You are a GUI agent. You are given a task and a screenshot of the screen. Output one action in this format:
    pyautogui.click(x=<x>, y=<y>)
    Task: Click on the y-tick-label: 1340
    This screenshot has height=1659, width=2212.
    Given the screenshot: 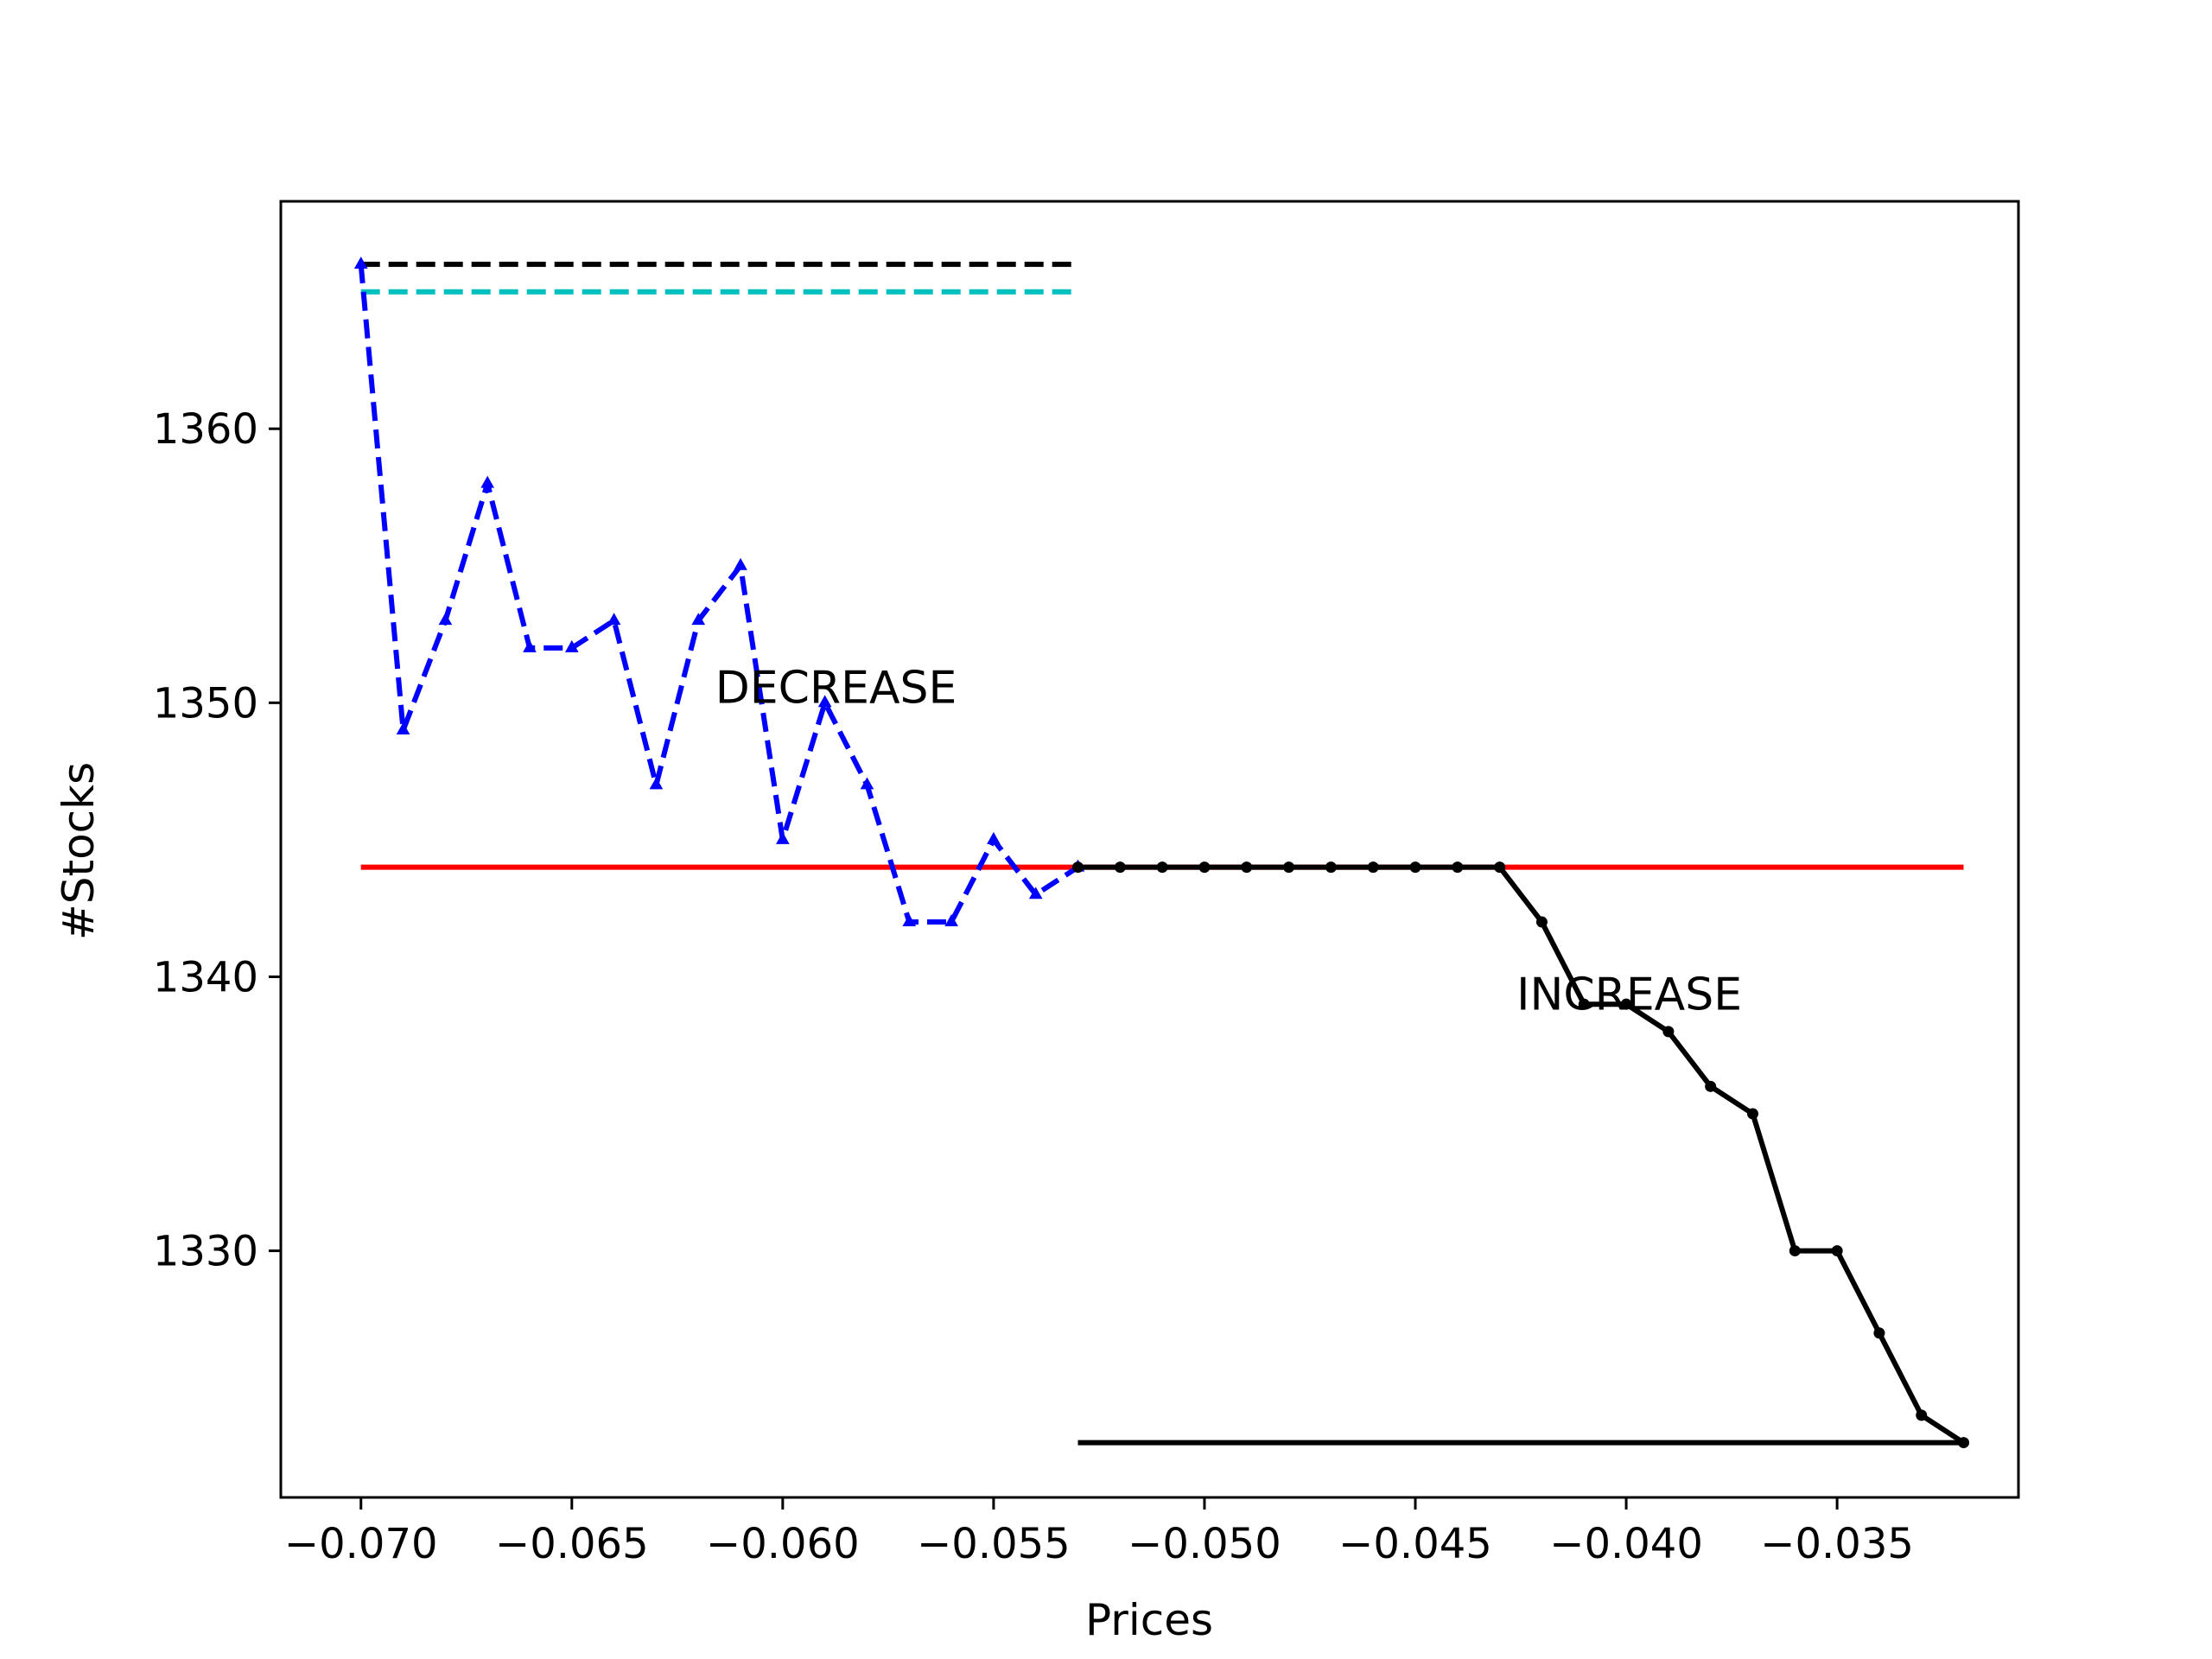 What is the action you would take?
    pyautogui.click(x=205, y=977)
    